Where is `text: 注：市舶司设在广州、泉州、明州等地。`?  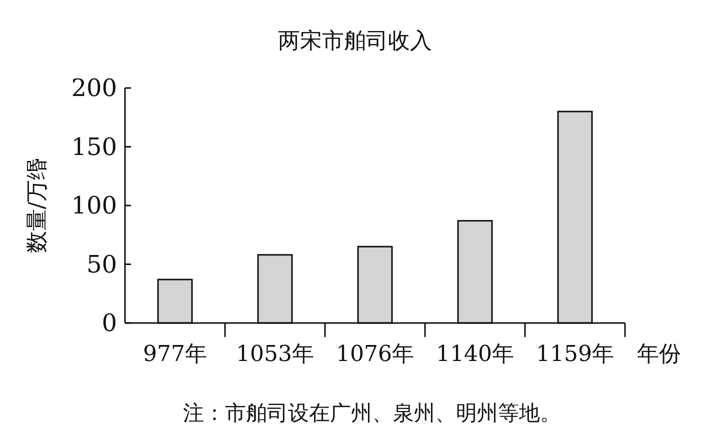
text: 注：市舶司设在广州、泉州、明州等地。 is located at coordinates (372, 413).